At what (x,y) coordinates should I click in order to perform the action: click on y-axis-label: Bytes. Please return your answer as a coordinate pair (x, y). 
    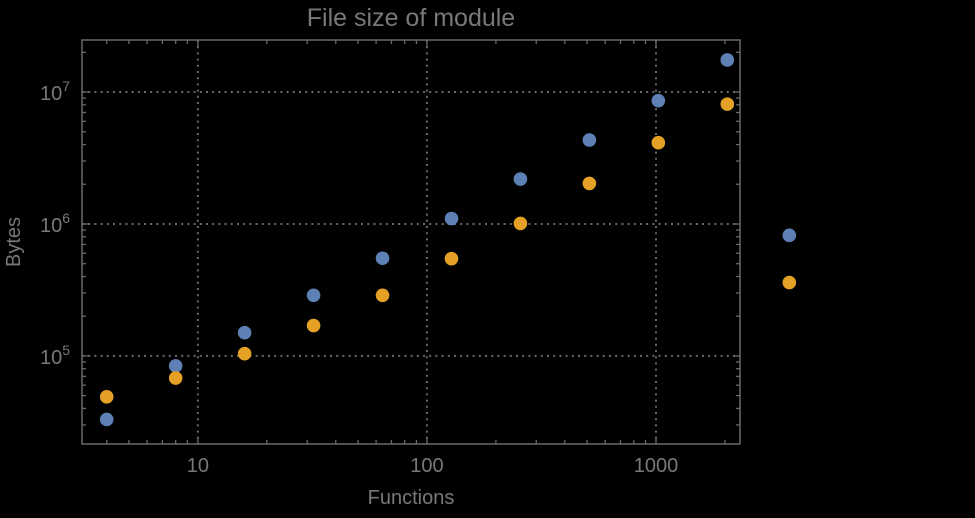
    Looking at the image, I should click on (14, 242).